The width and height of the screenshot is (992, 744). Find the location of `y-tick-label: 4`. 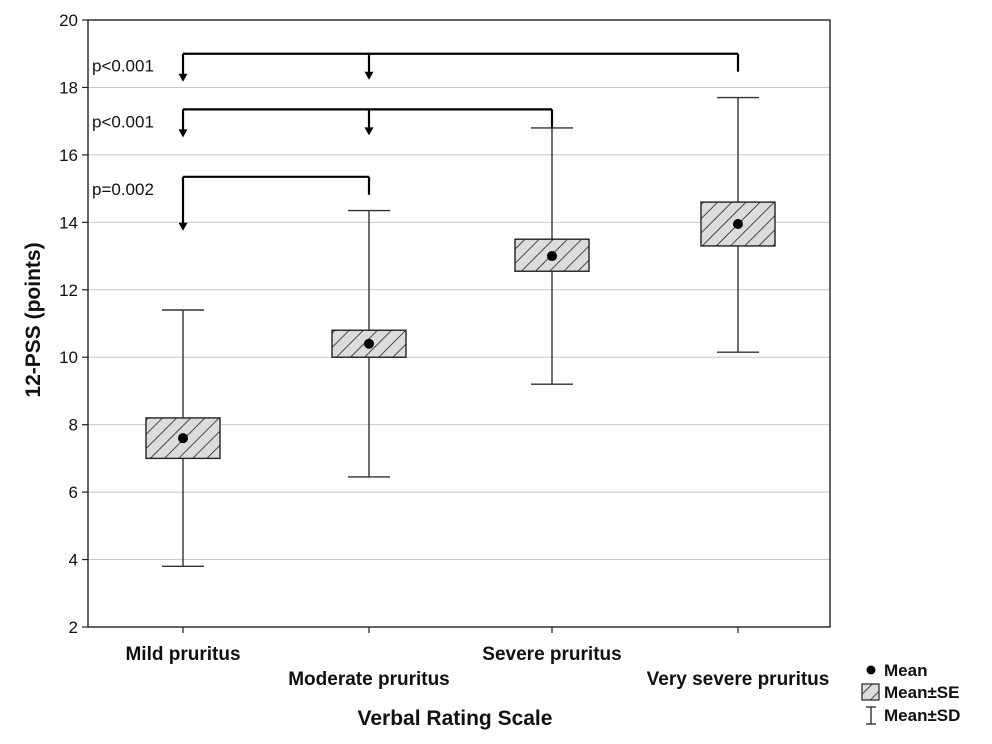

y-tick-label: 4 is located at coordinates (73, 560).